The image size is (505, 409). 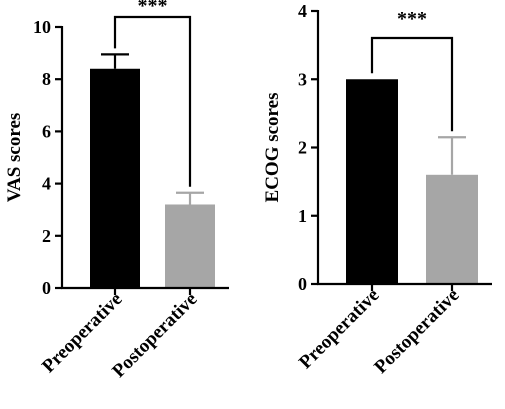 What do you see at coordinates (339, 329) in the screenshot?
I see `category-label-preoperative: Preoperative` at bounding box center [339, 329].